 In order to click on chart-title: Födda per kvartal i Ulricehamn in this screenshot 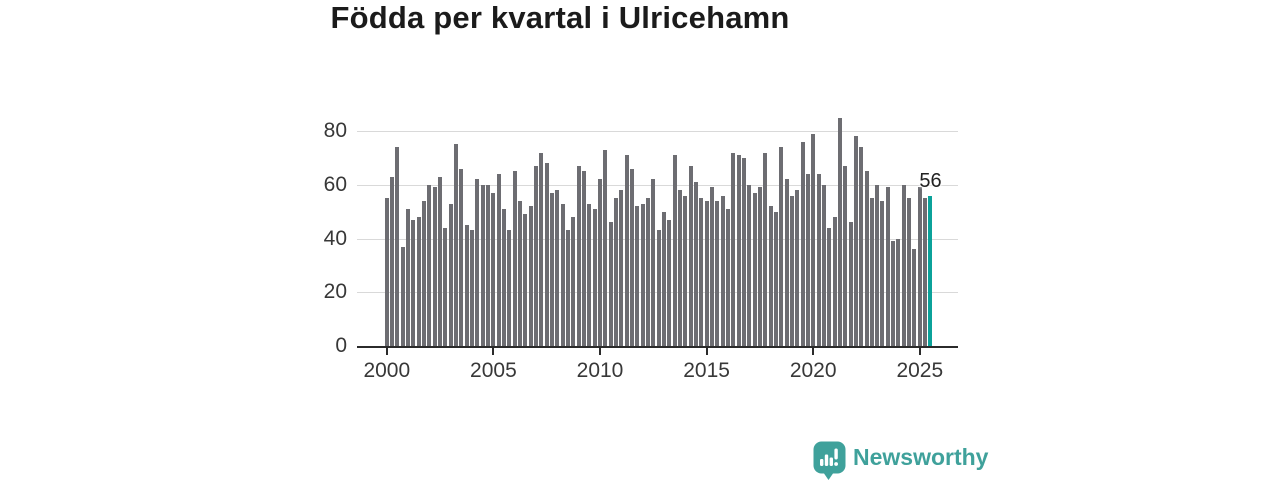, I will do `click(560, 17)`.